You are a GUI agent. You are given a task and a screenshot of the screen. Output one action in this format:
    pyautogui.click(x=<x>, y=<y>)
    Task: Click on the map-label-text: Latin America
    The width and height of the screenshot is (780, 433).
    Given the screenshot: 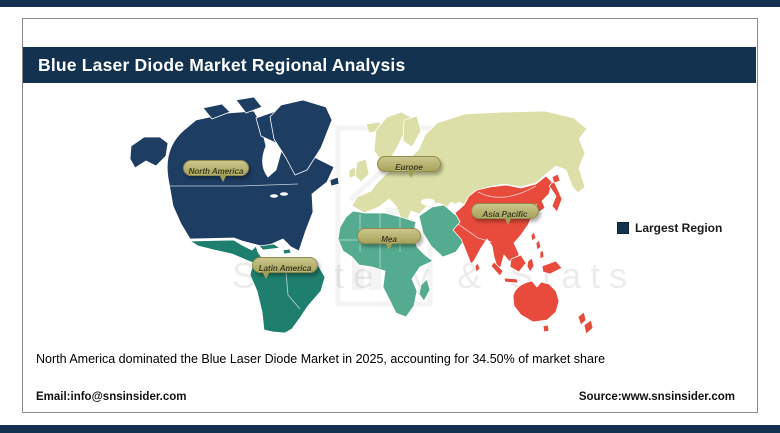 What is the action you would take?
    pyautogui.click(x=285, y=268)
    